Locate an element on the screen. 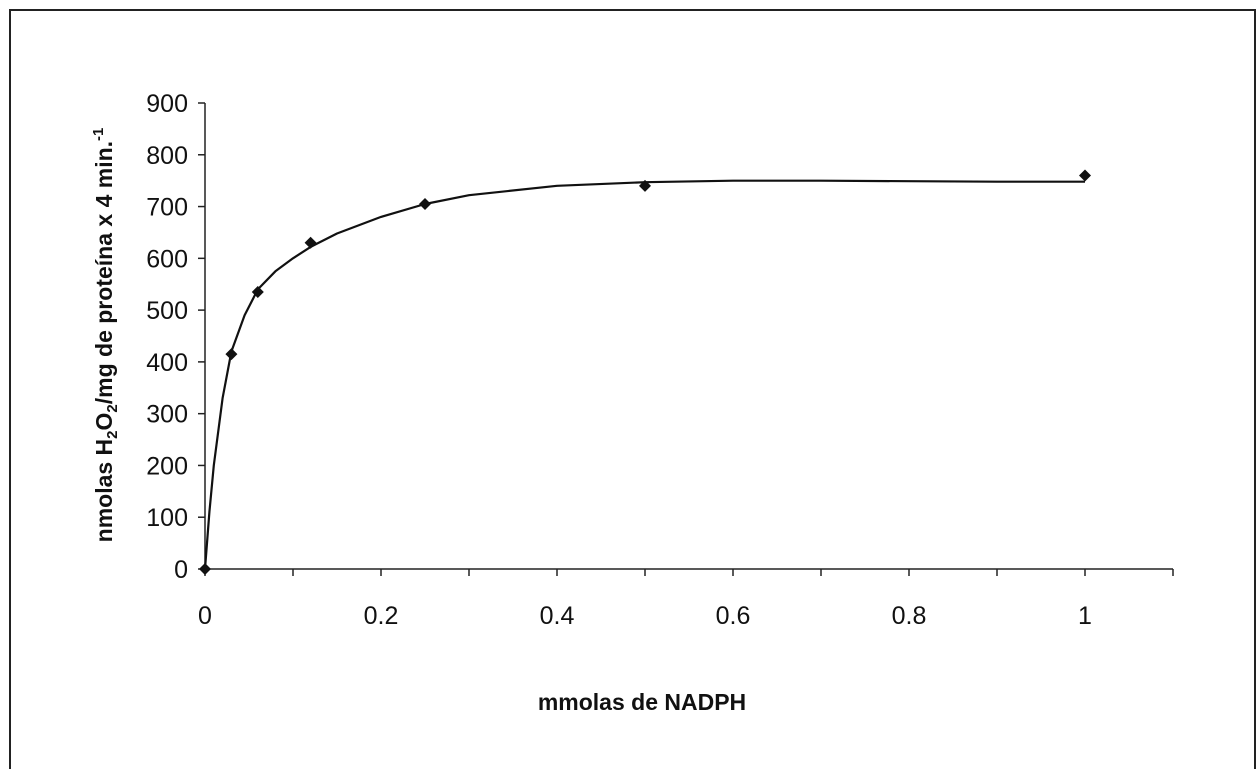 The height and width of the screenshot is (769, 1260). y-tick-label: 300 is located at coordinates (167, 415).